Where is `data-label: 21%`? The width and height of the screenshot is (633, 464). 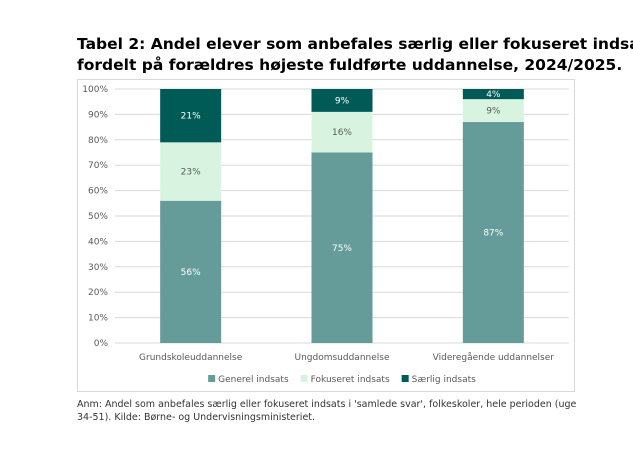
data-label: 21% is located at coordinates (191, 117).